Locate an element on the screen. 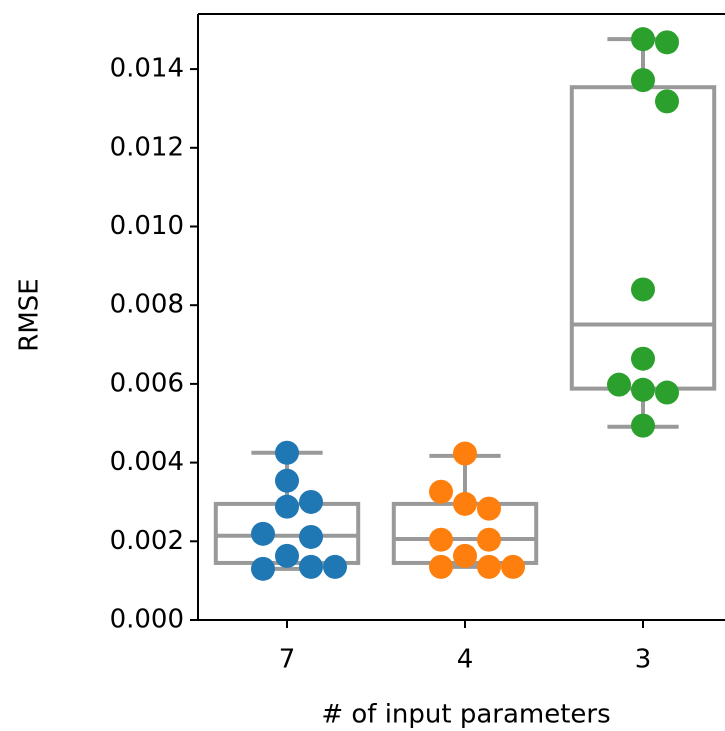 The height and width of the screenshot is (731, 725). x-tick-label: 3 is located at coordinates (643, 660).